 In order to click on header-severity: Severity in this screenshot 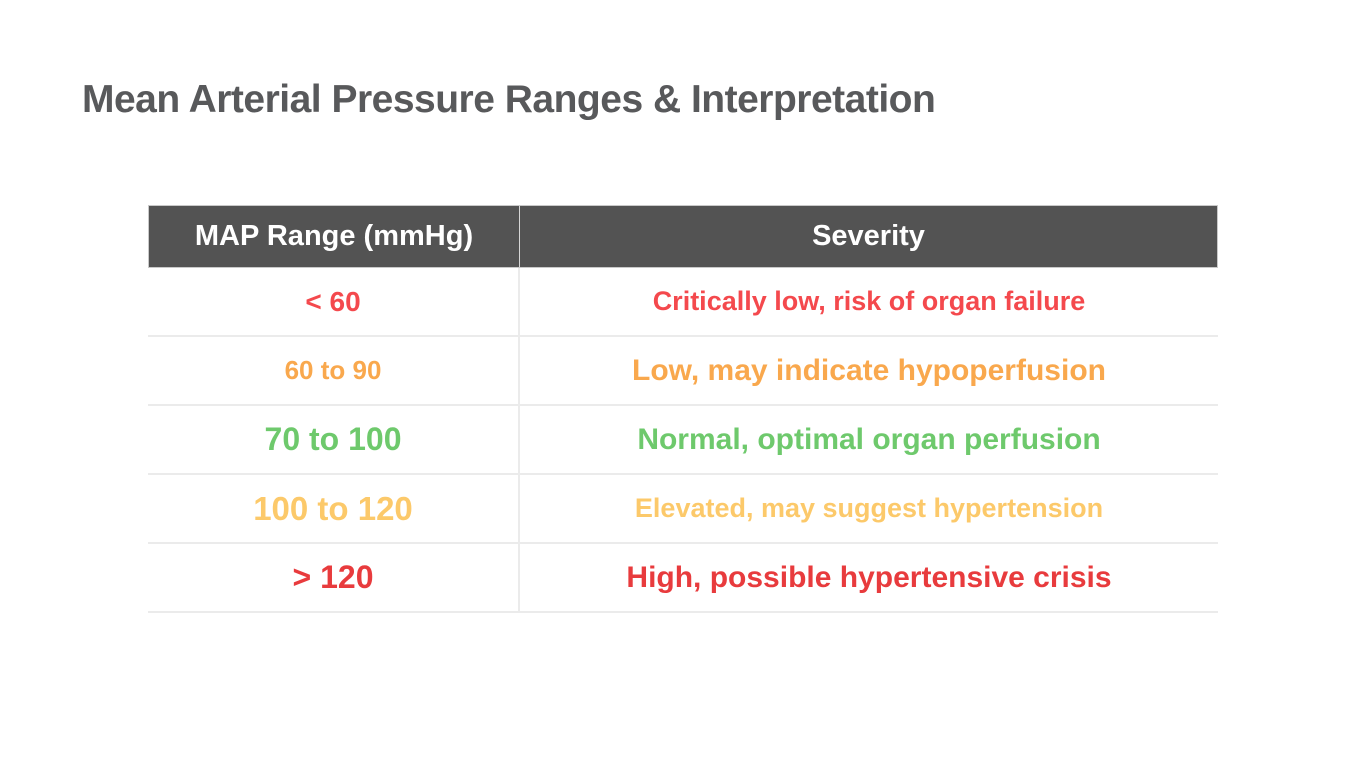, I will do `click(868, 236)`.